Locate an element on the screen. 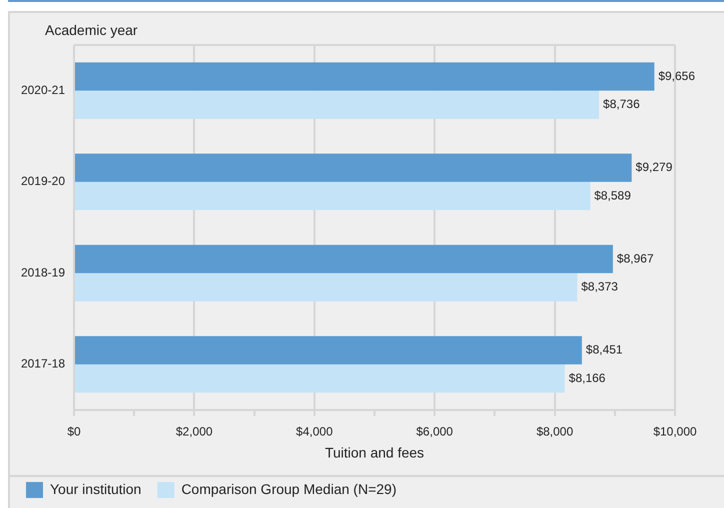  x-tick-label: $4,000 is located at coordinates (315, 431).